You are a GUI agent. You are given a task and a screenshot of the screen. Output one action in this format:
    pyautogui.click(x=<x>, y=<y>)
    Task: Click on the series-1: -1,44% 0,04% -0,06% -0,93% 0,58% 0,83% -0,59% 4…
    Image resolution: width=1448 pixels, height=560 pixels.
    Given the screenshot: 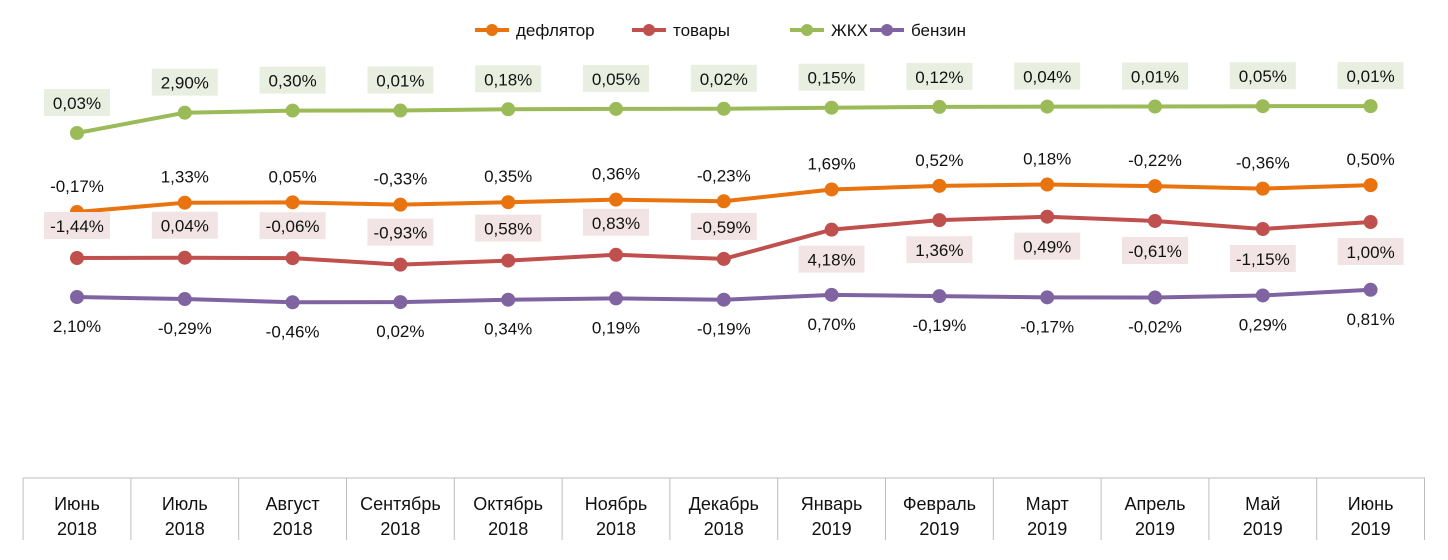 What is the action you would take?
    pyautogui.click(x=724, y=240)
    